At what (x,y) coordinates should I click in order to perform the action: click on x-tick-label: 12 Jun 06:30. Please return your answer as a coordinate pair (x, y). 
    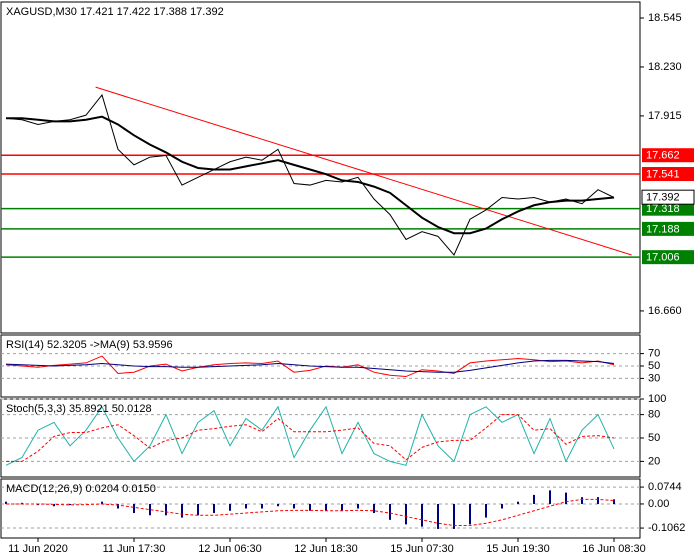
    Looking at the image, I should click on (230, 549).